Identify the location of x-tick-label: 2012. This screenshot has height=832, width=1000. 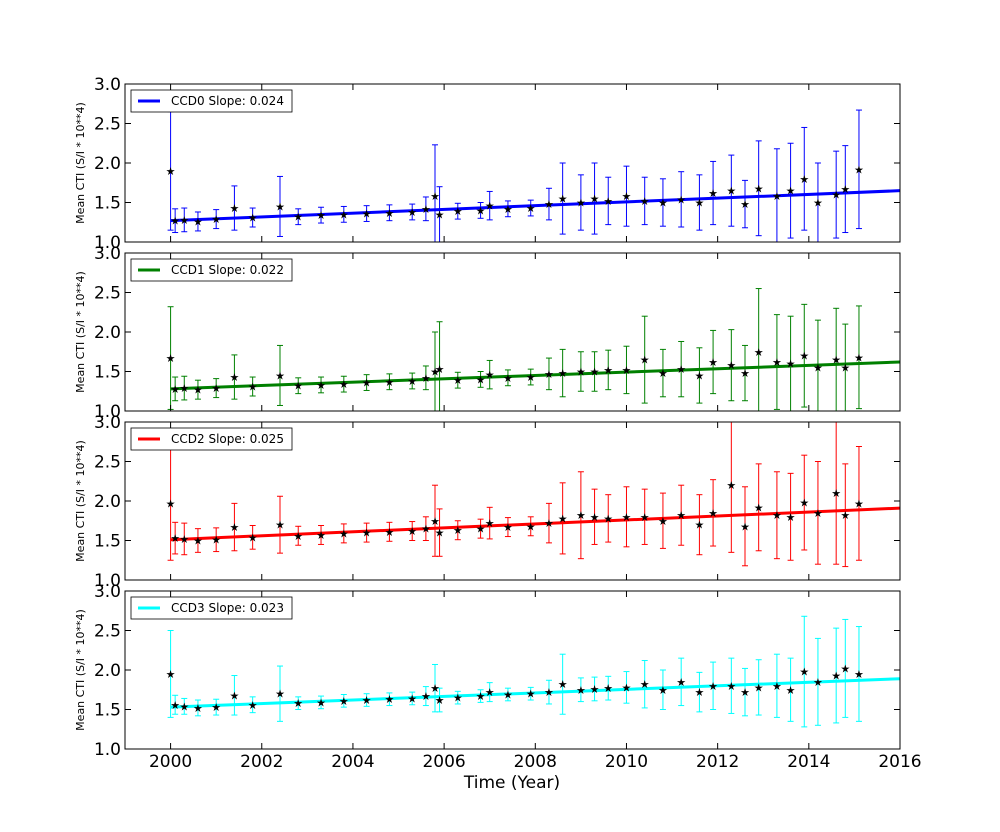
(717, 762).